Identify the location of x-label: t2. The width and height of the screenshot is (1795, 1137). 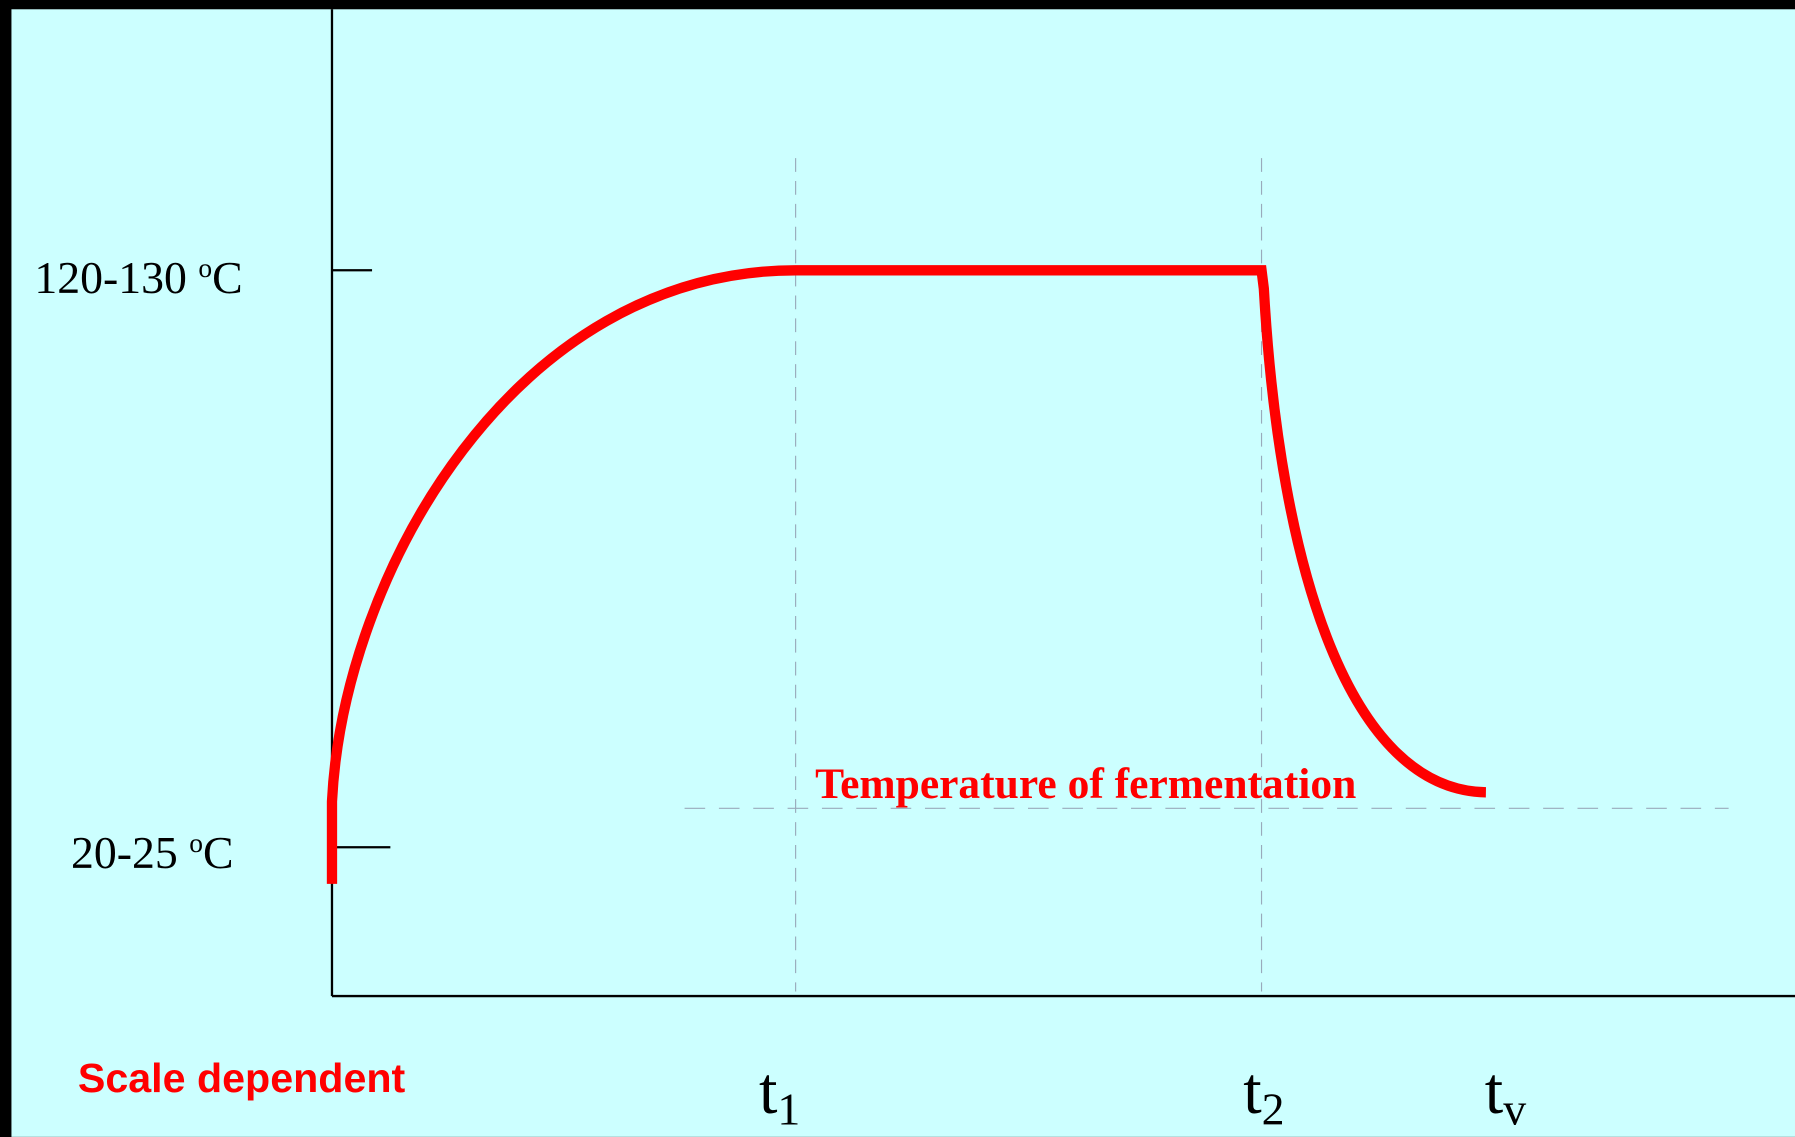
(1263, 1094).